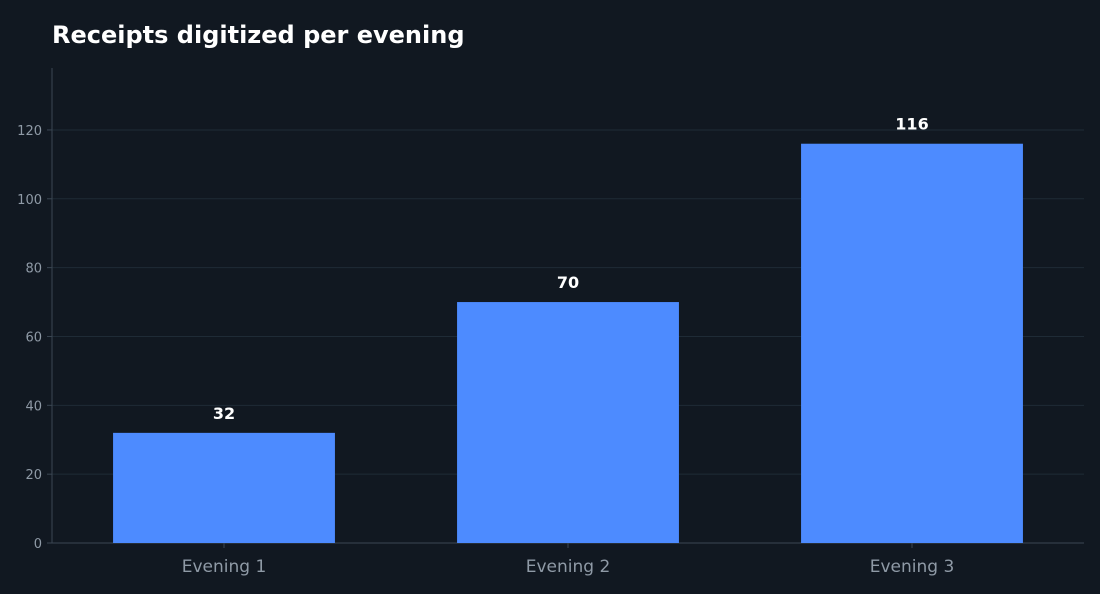 This screenshot has width=1100, height=594. What do you see at coordinates (224, 413) in the screenshot?
I see `data-label: 32` at bounding box center [224, 413].